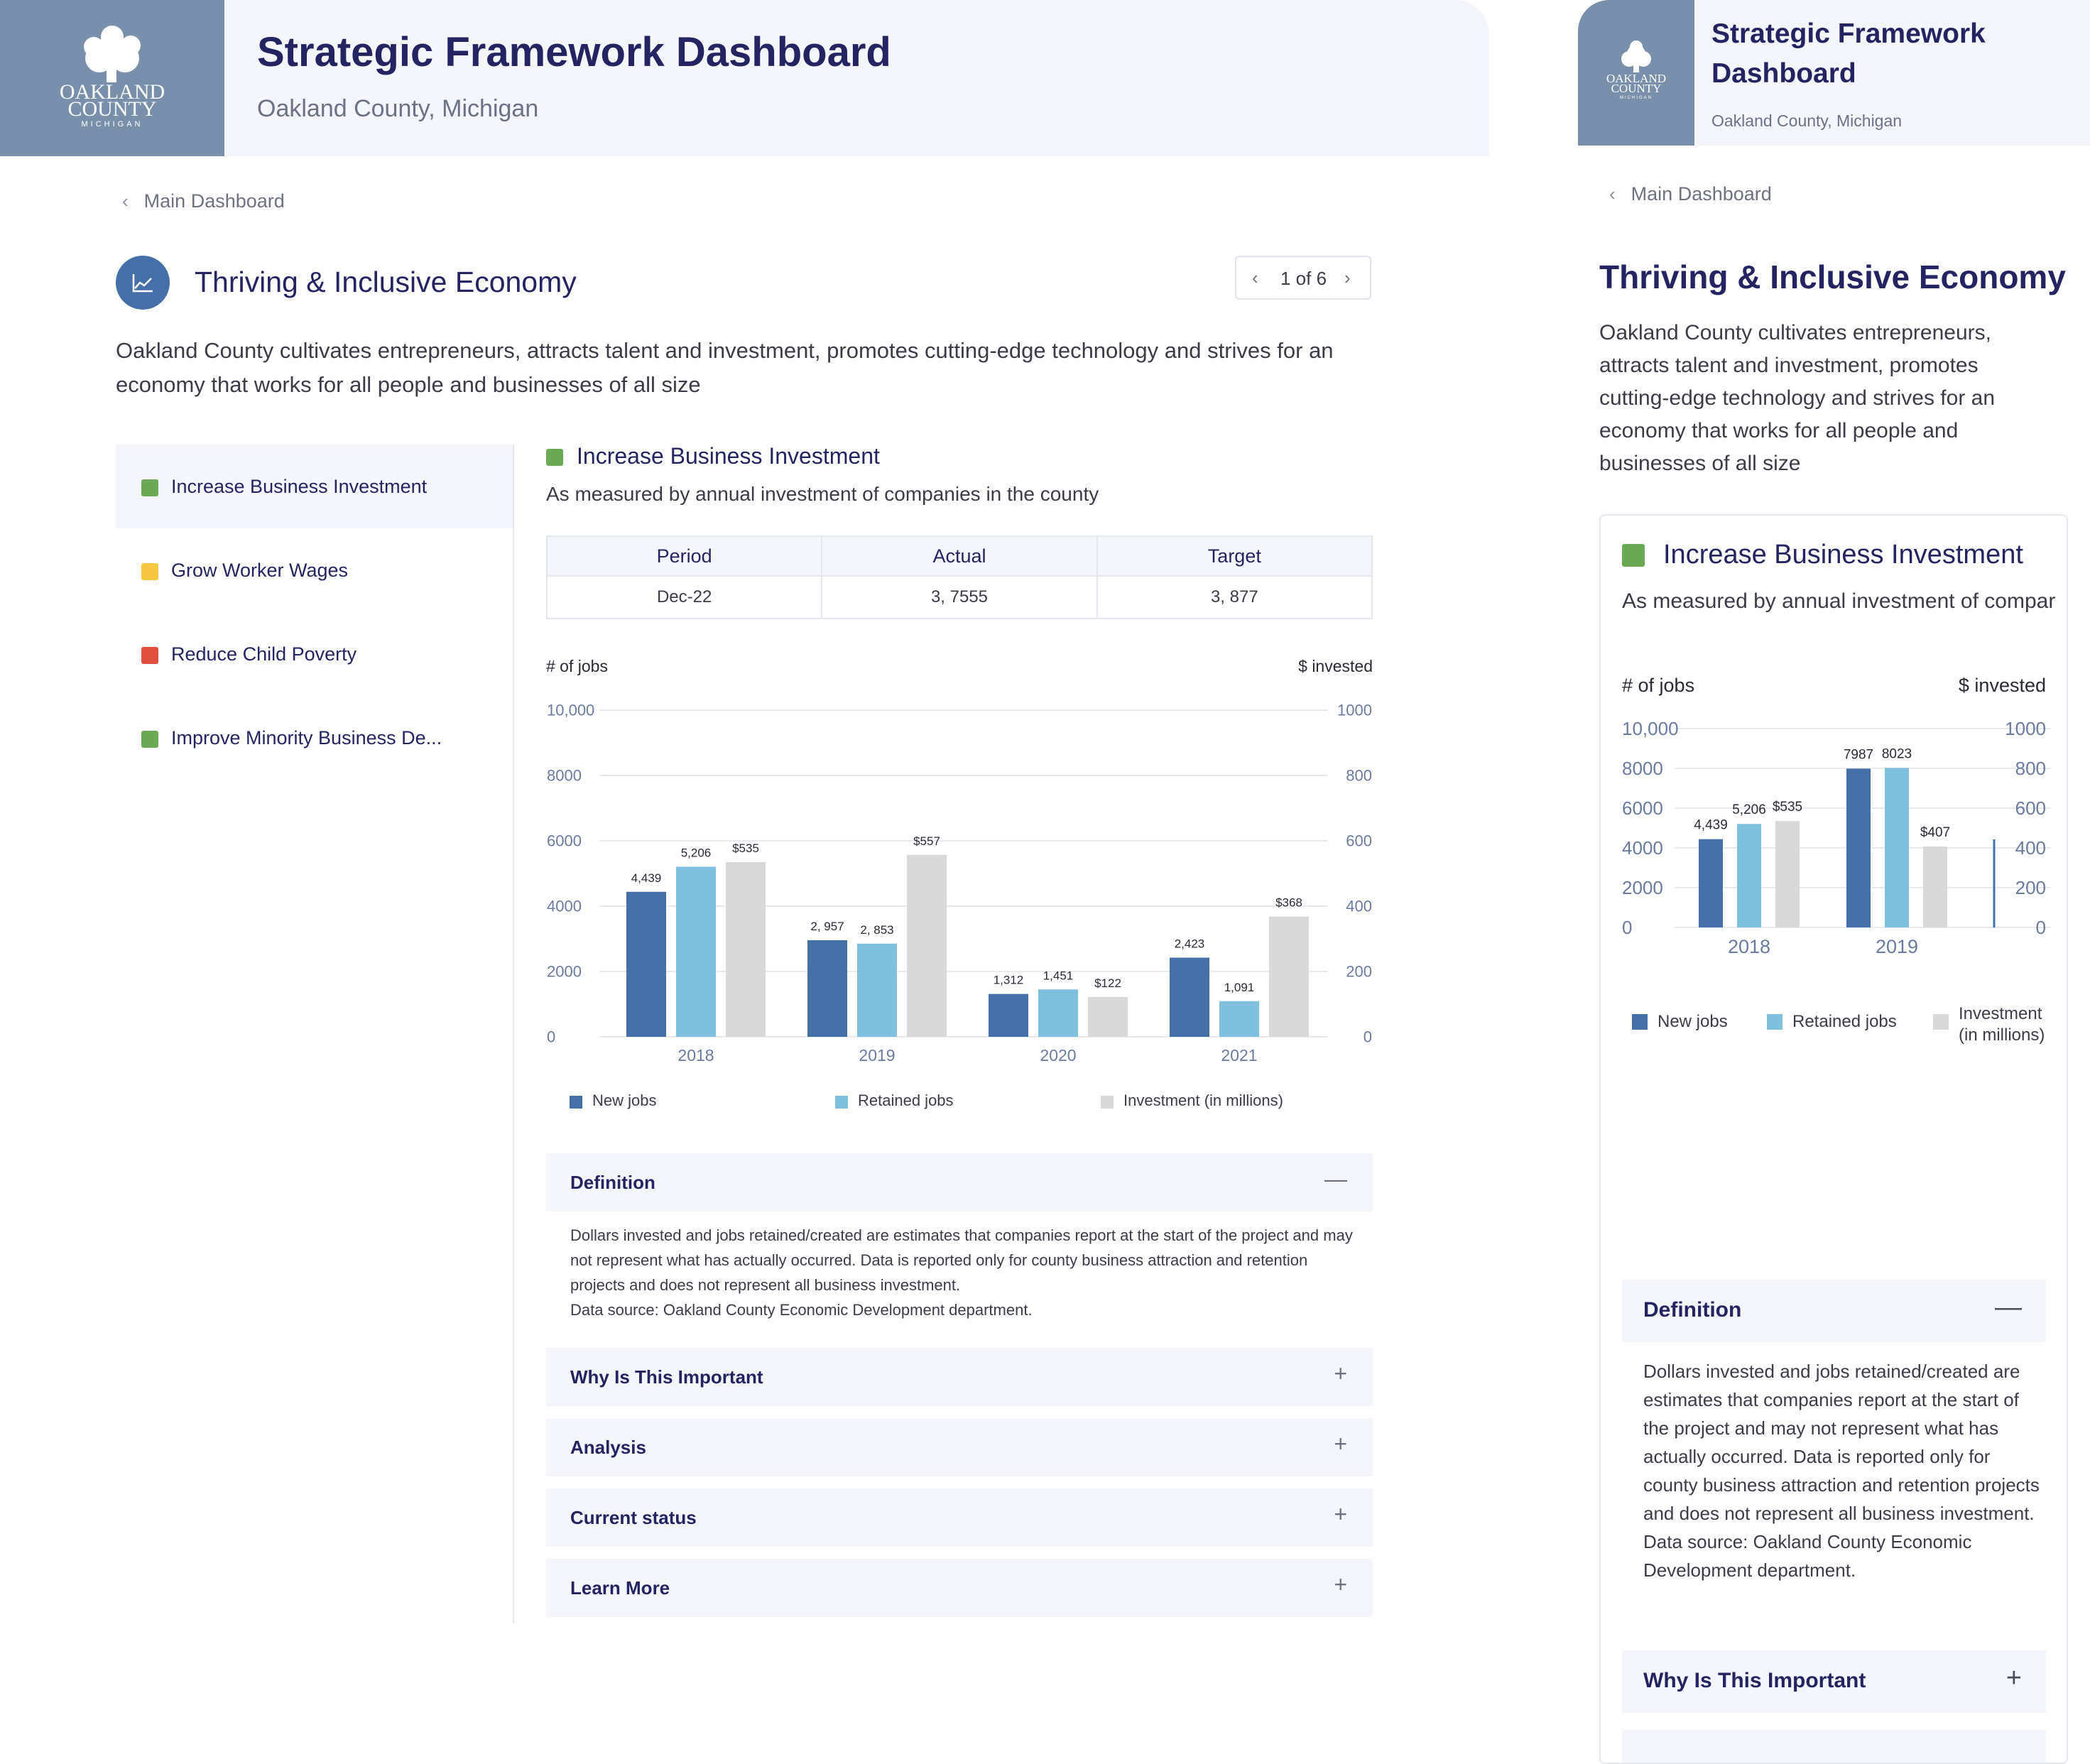 This screenshot has width=2090, height=1764. I want to click on cell-actual: 3, 7555, so click(960, 597).